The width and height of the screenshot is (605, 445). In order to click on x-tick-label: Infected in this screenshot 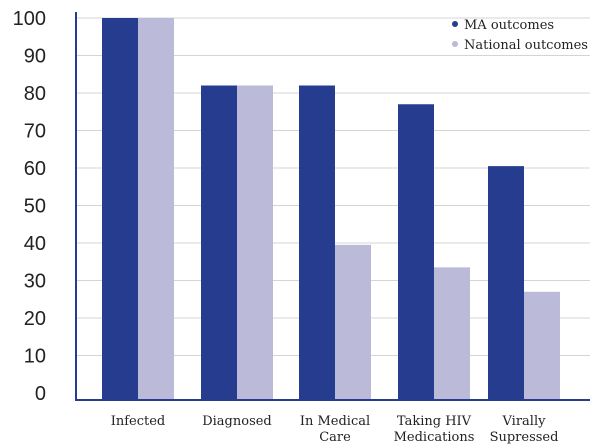, I will do `click(138, 421)`.